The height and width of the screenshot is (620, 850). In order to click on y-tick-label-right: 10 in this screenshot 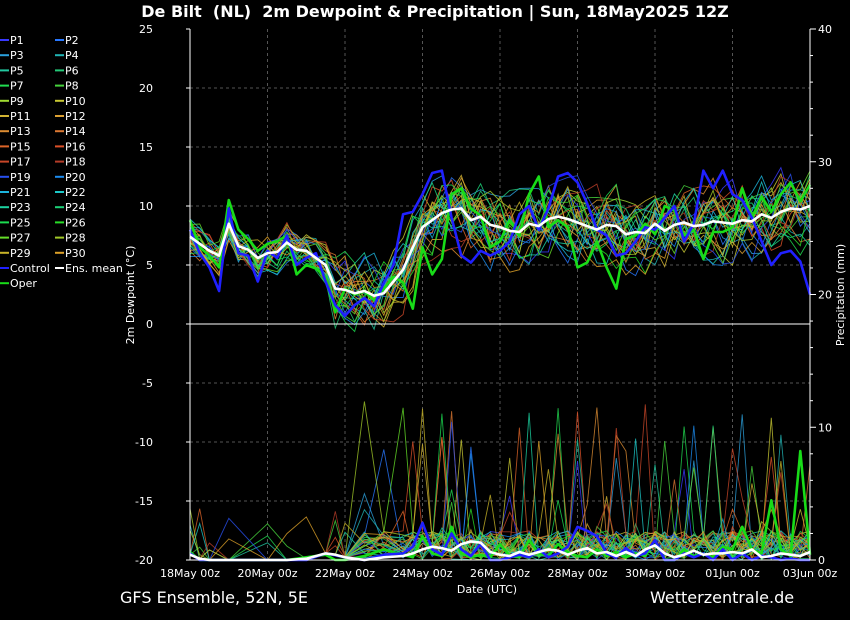, I will do `click(825, 427)`.